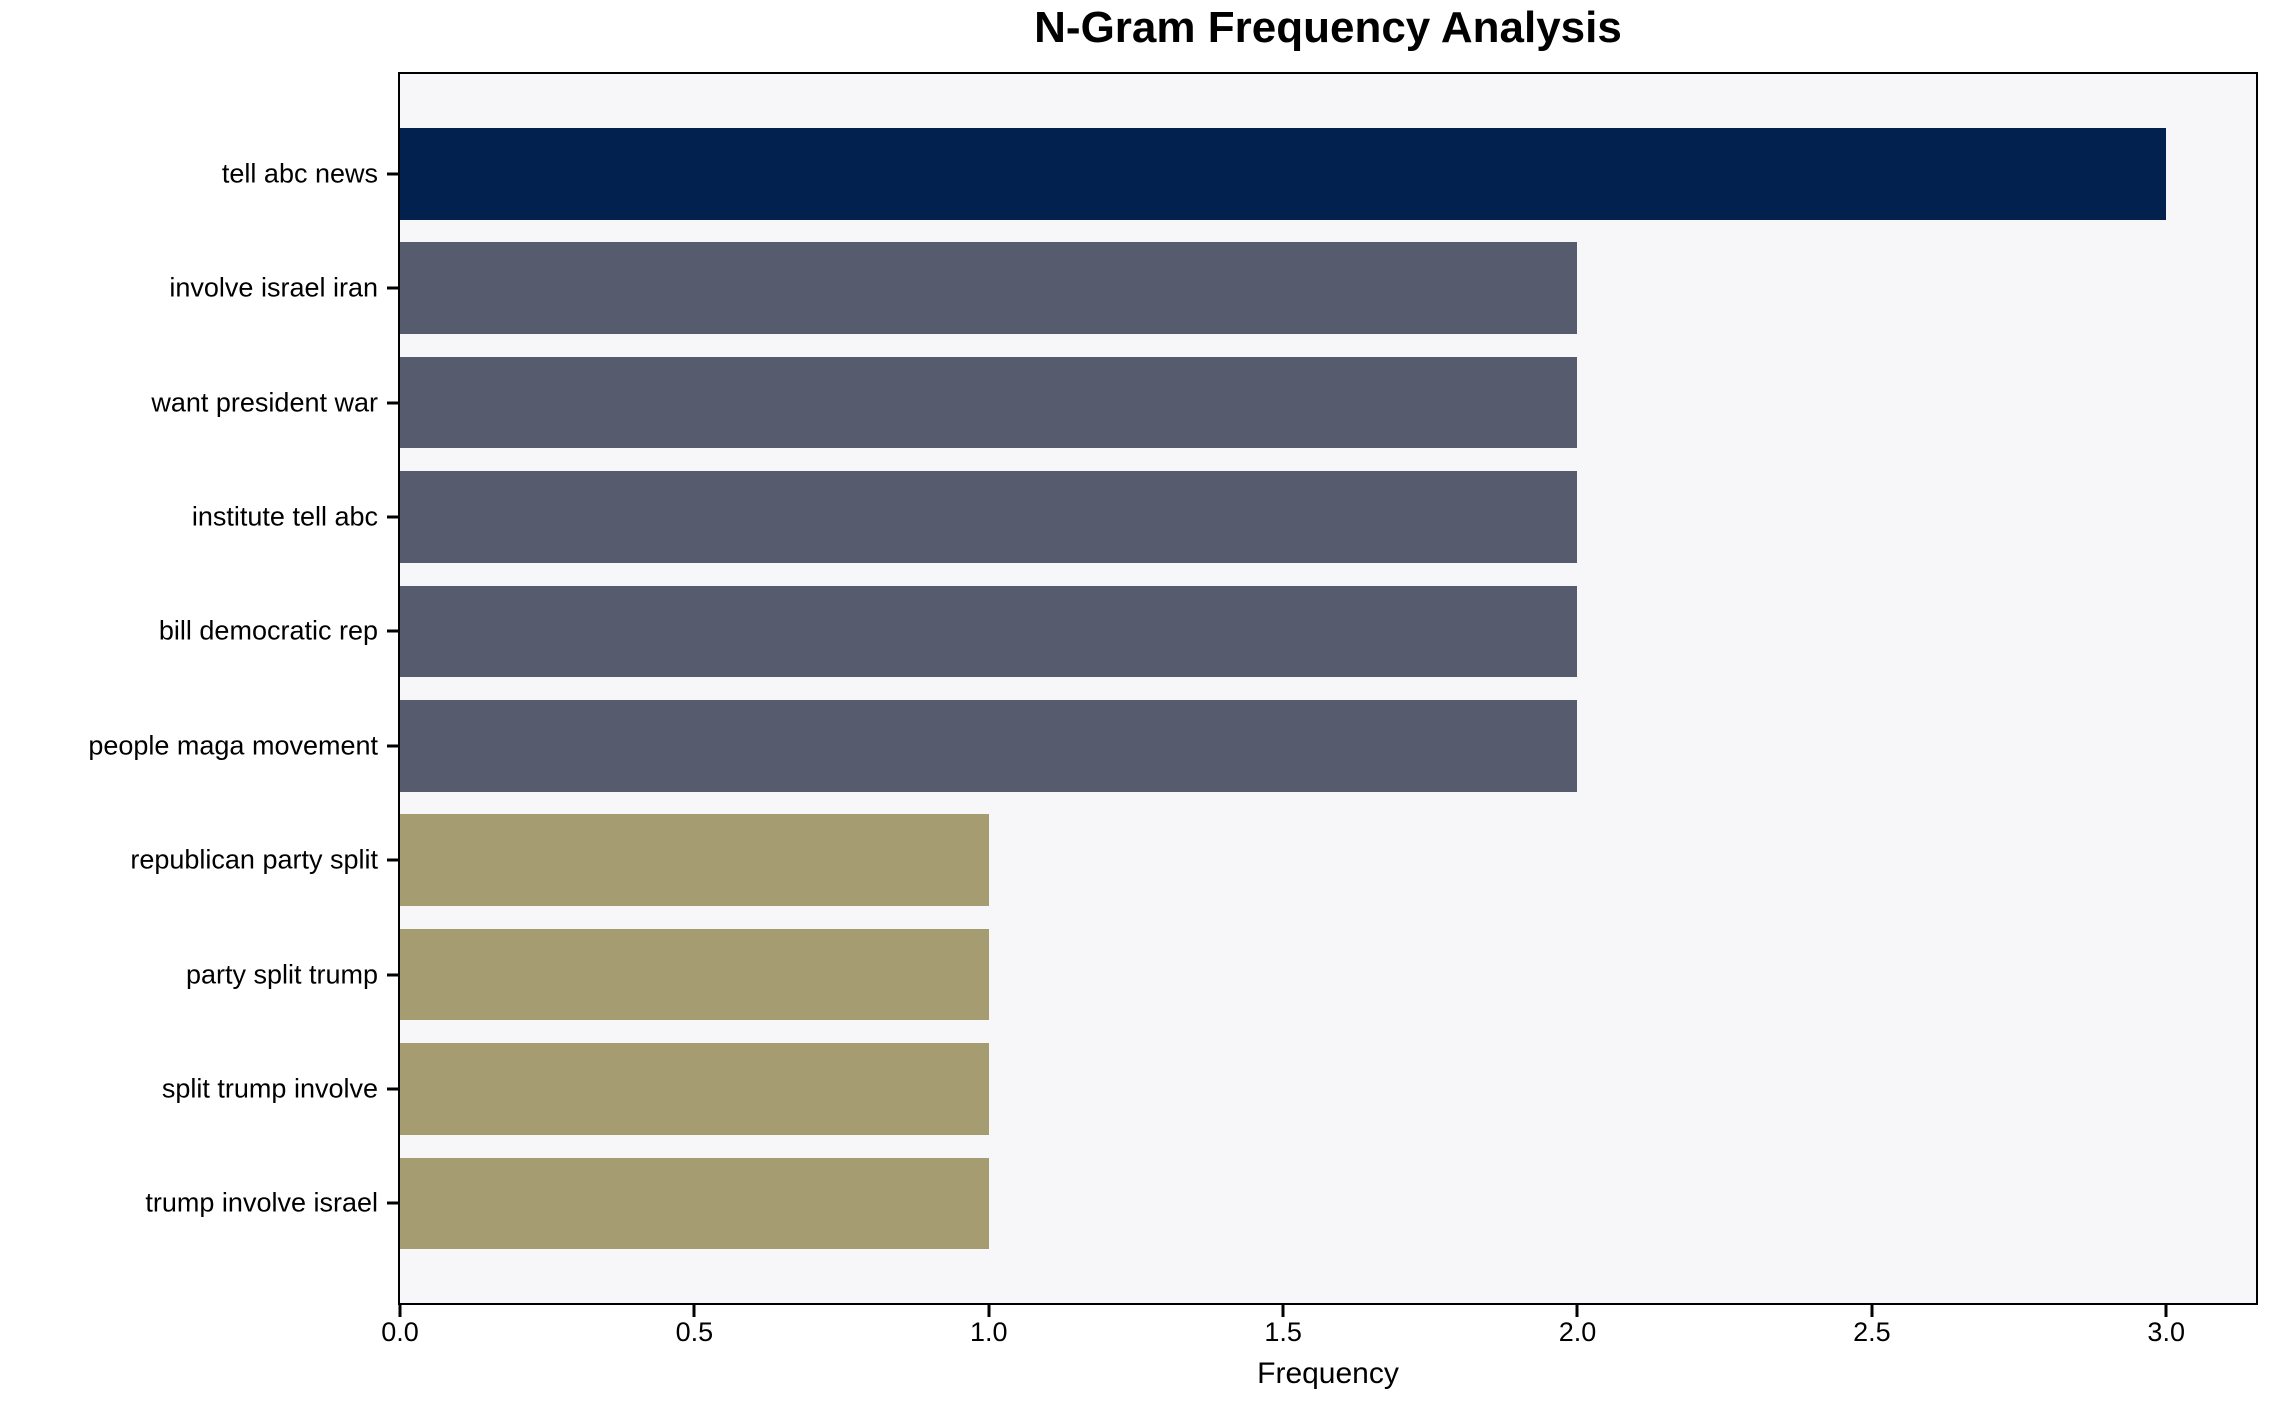 This screenshot has width=2277, height=1414. Describe the element at coordinates (299, 173) in the screenshot. I see `y-tick-label: tell abc news` at that location.